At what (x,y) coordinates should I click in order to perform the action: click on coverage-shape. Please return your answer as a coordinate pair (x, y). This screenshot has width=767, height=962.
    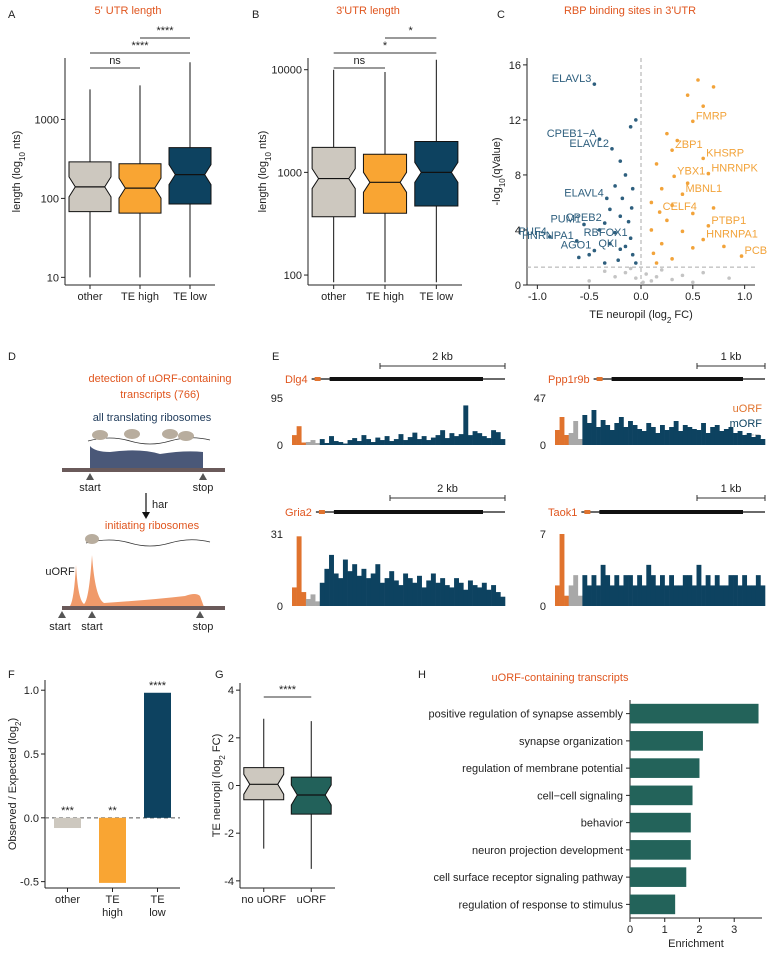
    Looking at the image, I should click on (146, 458).